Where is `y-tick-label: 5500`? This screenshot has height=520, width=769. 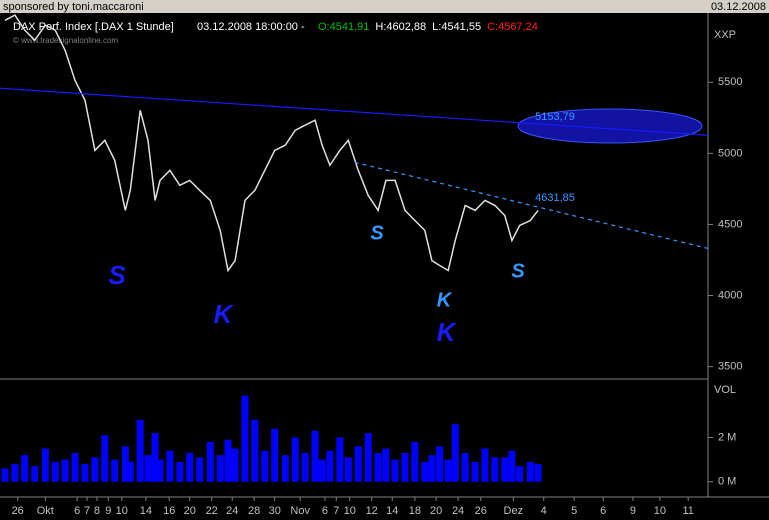
y-tick-label: 5500 is located at coordinates (730, 82).